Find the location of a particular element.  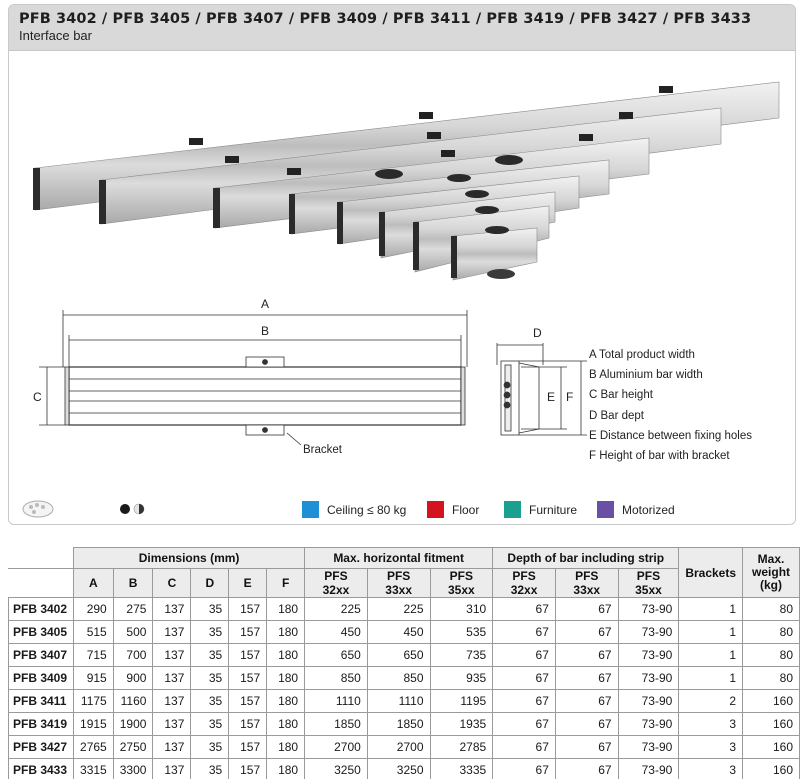

weight-header: Max. weight (kg) is located at coordinates (771, 572).